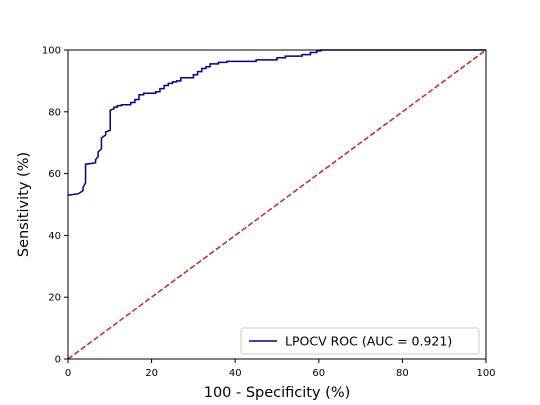 This screenshot has width=540, height=405. Describe the element at coordinates (68, 373) in the screenshot. I see `x-tick-label: 0` at that location.